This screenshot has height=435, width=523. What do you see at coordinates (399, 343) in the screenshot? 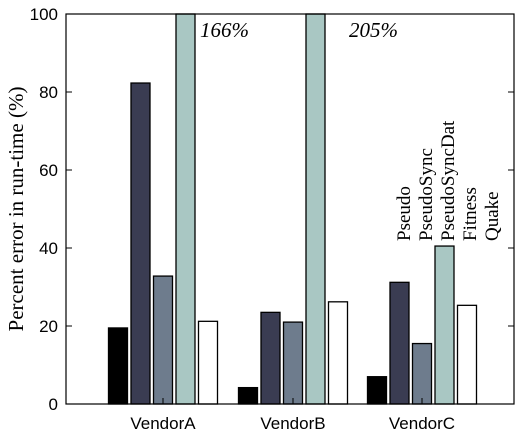
I see `bar-vendorc-pseudosync` at bounding box center [399, 343].